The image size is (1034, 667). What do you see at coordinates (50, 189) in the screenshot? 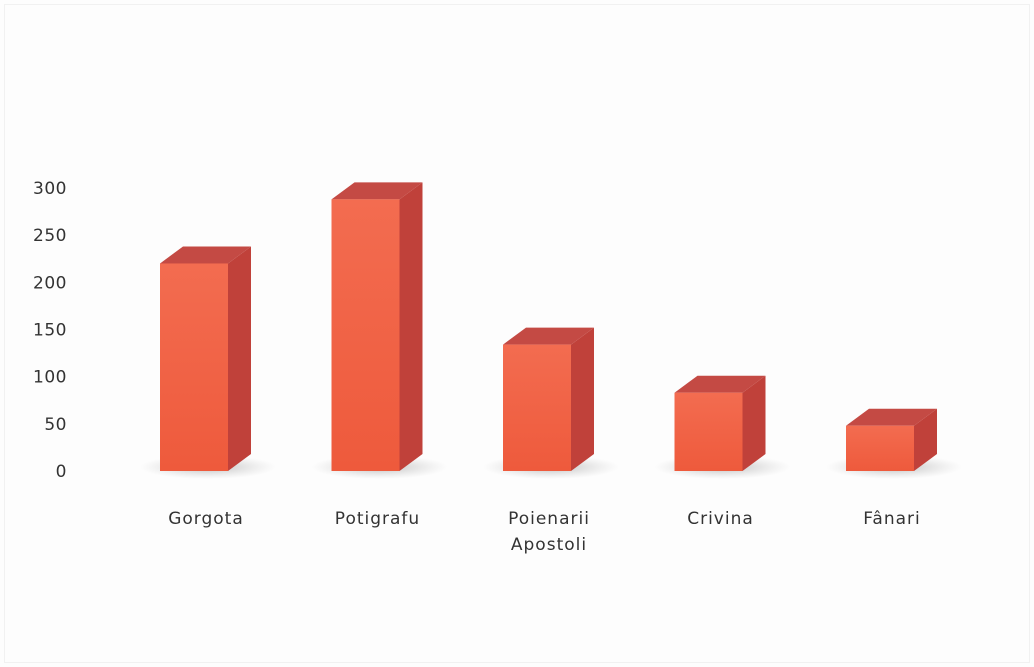
I see `y-tick-label: 300` at bounding box center [50, 189].